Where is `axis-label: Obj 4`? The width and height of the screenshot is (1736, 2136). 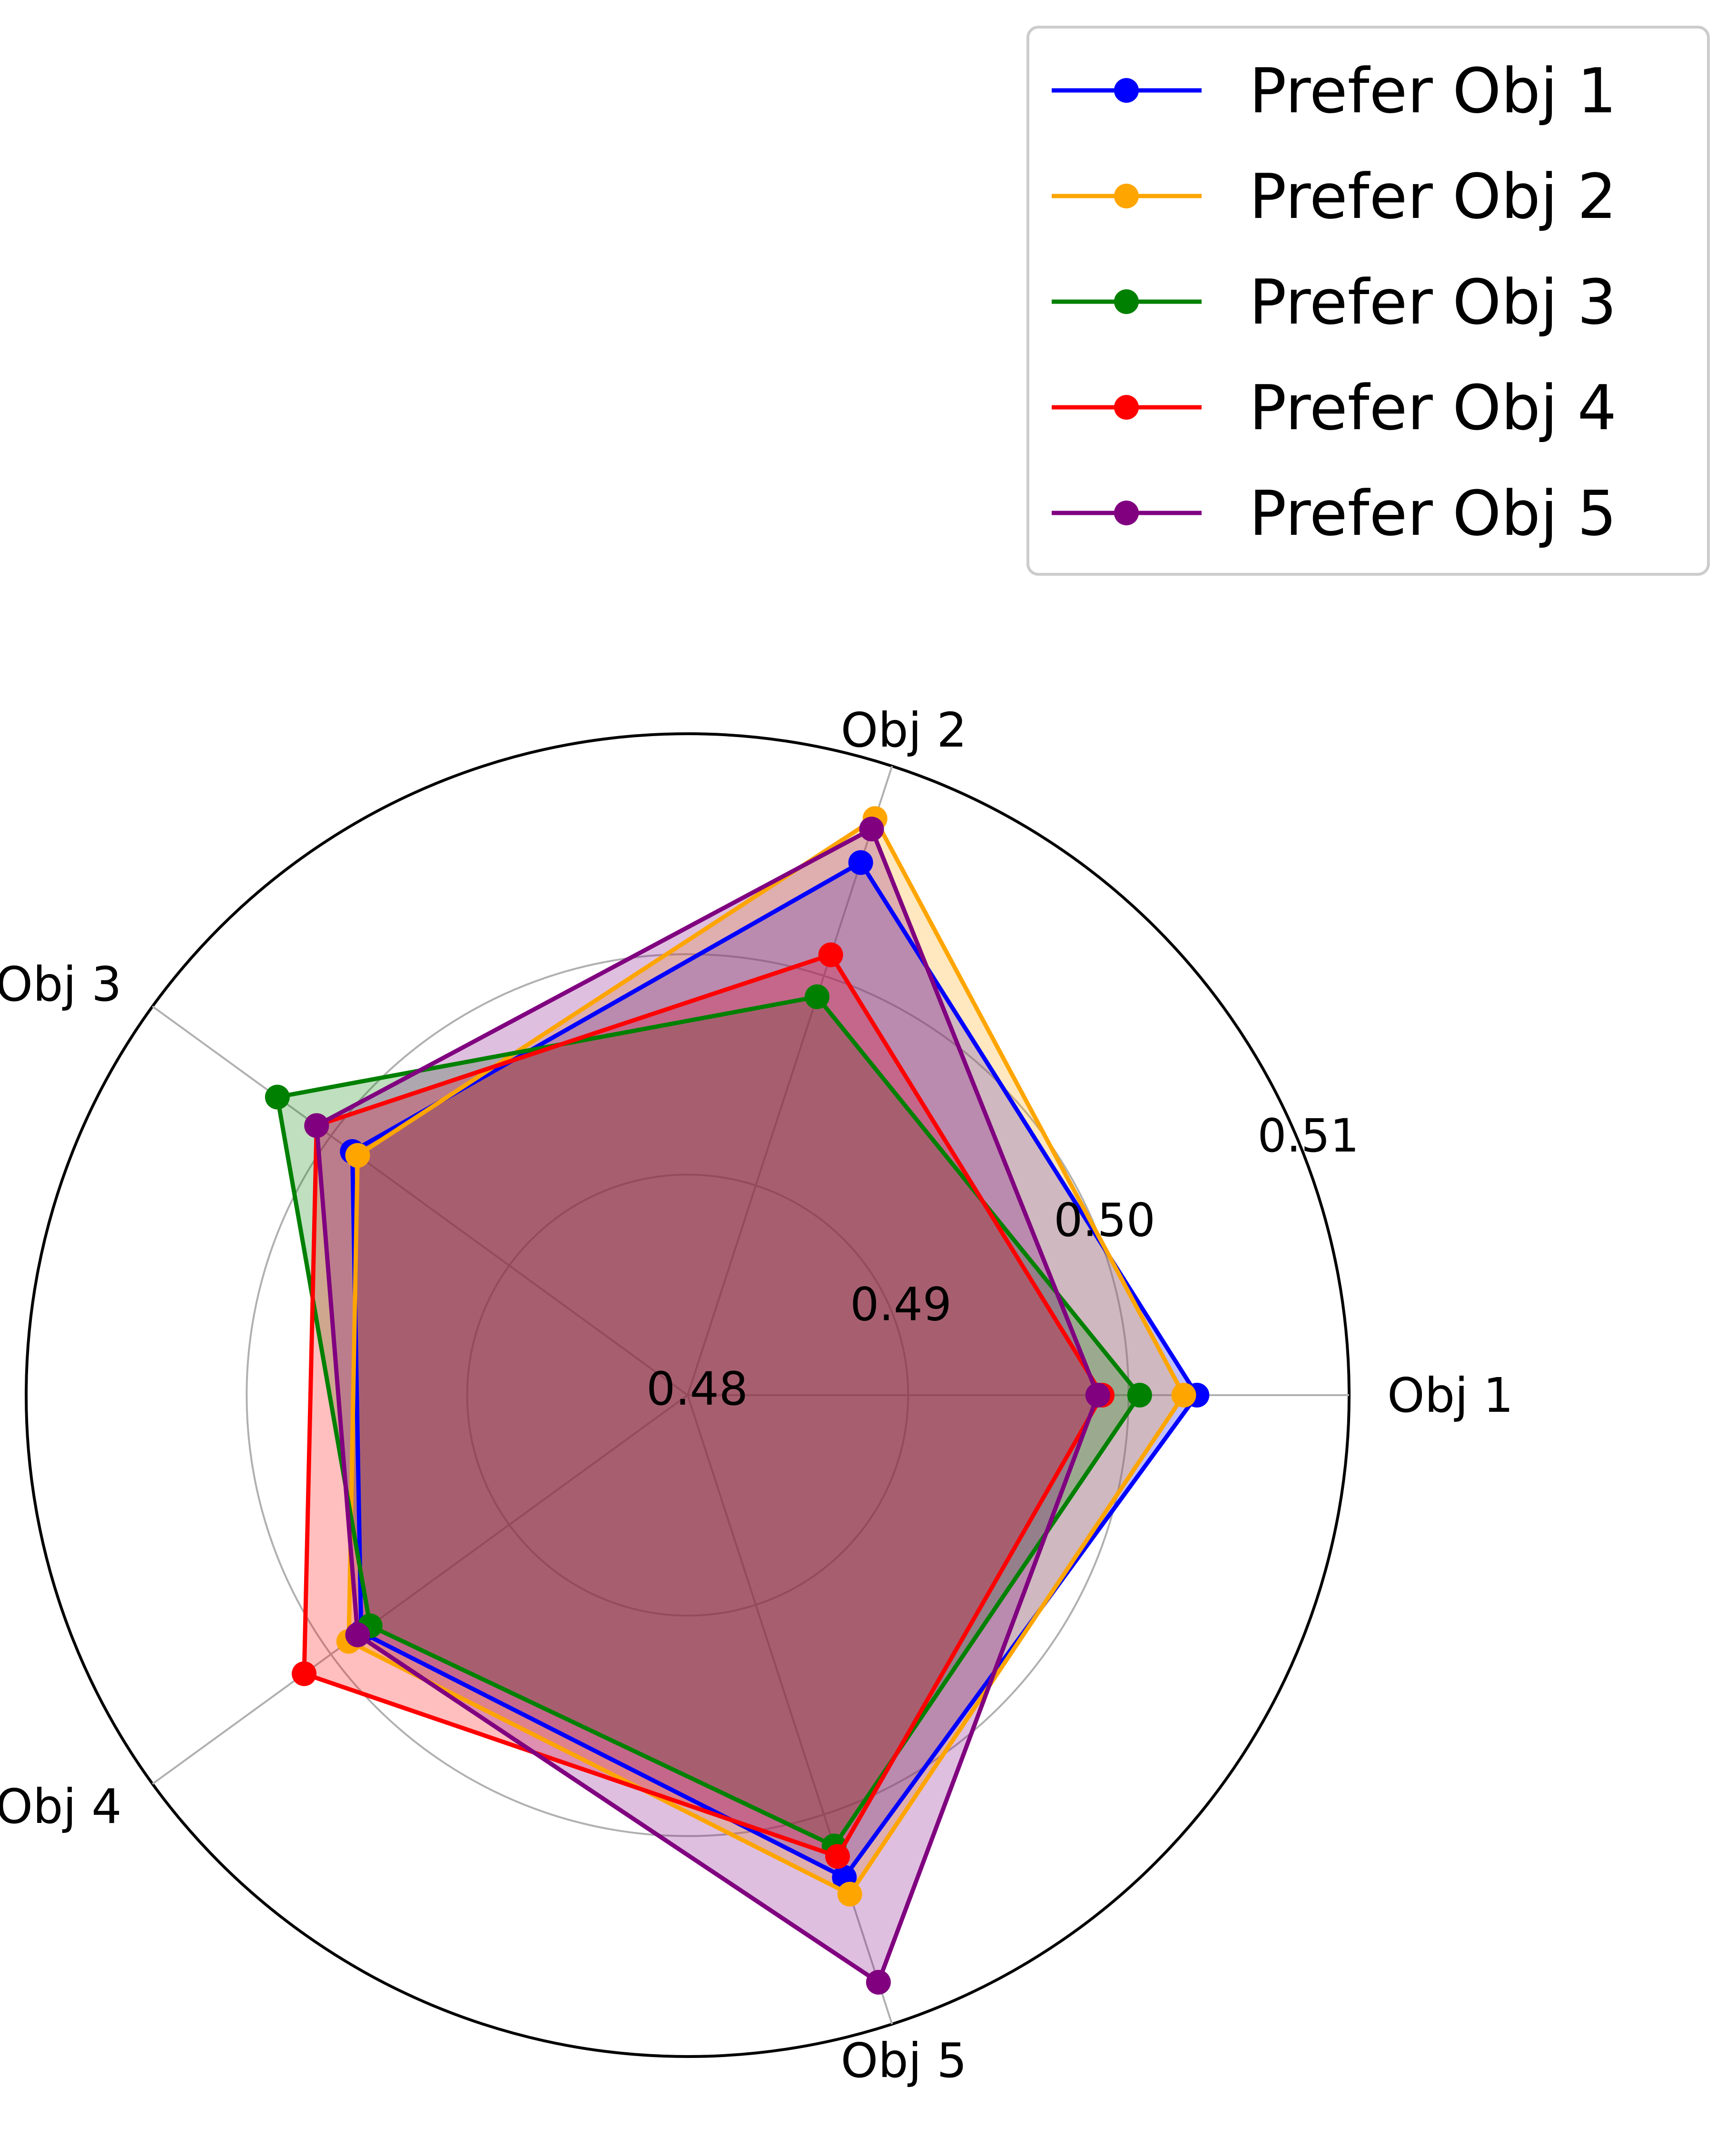
axis-label: Obj 4 is located at coordinates (61, 1806).